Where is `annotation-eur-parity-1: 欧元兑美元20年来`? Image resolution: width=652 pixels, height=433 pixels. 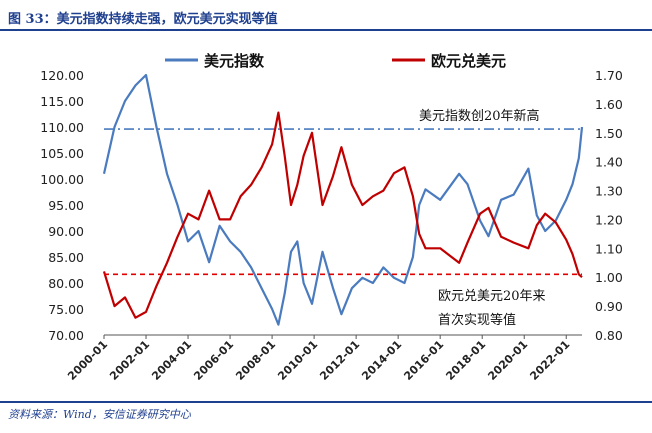 annotation-eur-parity-1: 欧元兑美元20年来 is located at coordinates (492, 296).